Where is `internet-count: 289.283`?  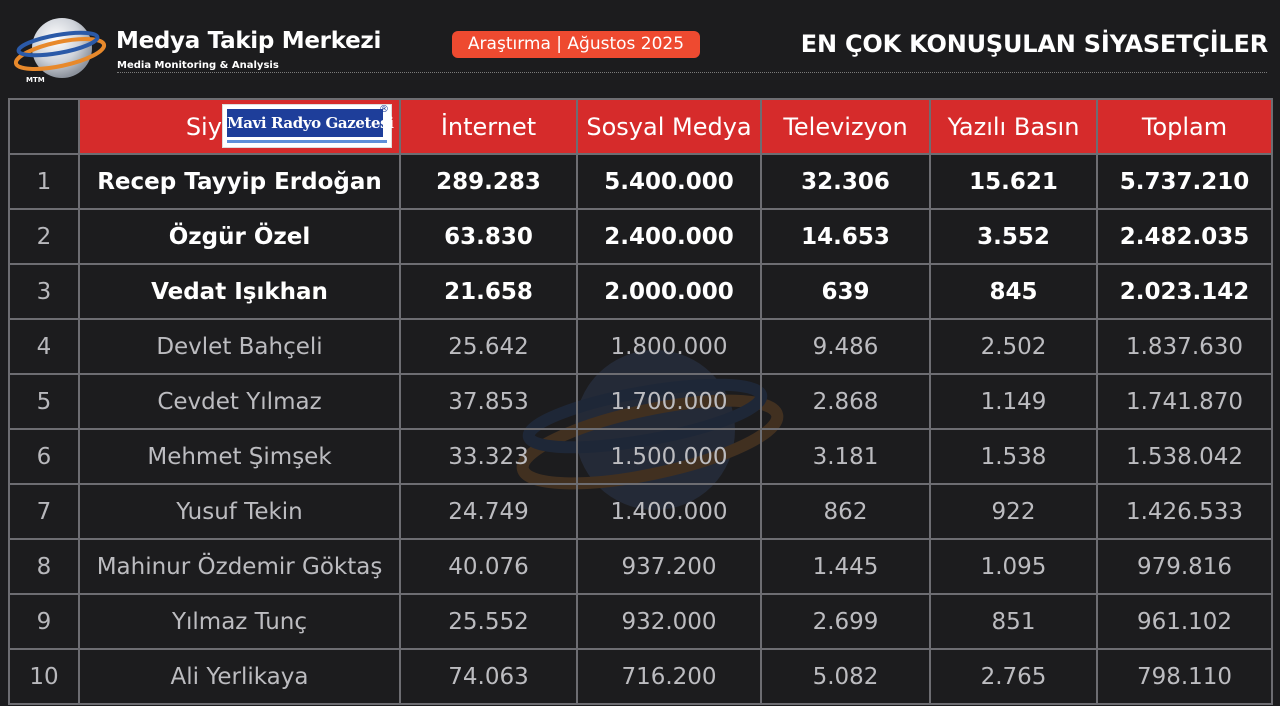
internet-count: 289.283 is located at coordinates (488, 181).